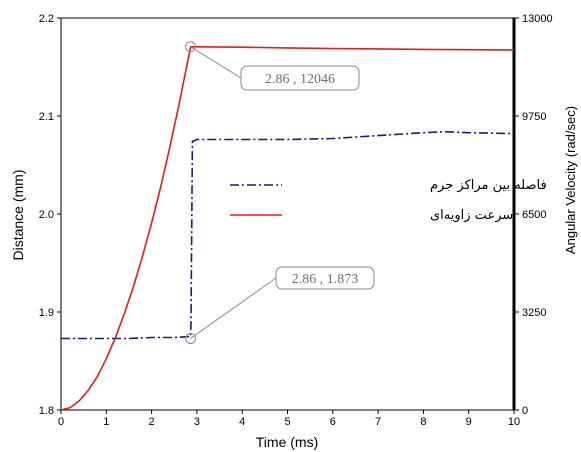 The height and width of the screenshot is (452, 581). Describe the element at coordinates (46, 19) in the screenshot. I see `y-left-tick-label: 2.2` at that location.